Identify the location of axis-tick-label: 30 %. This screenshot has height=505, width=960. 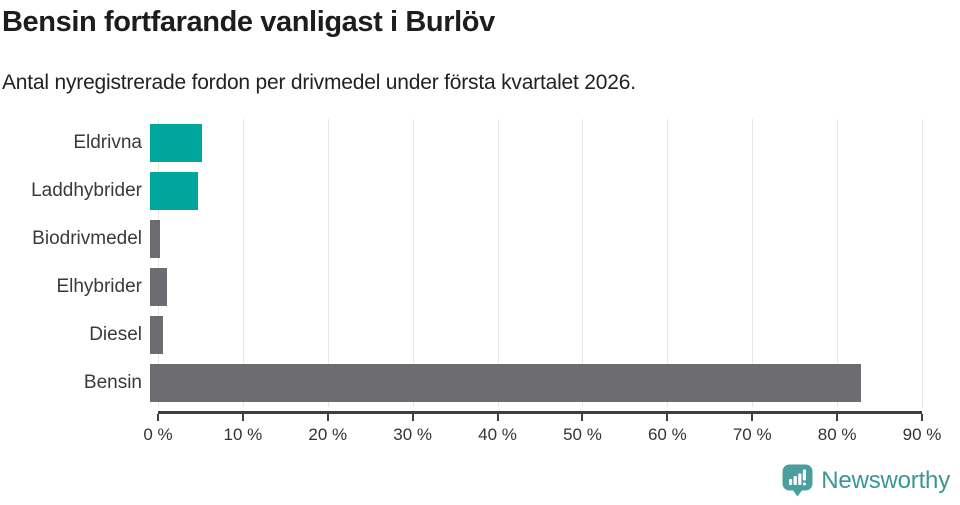
(413, 435).